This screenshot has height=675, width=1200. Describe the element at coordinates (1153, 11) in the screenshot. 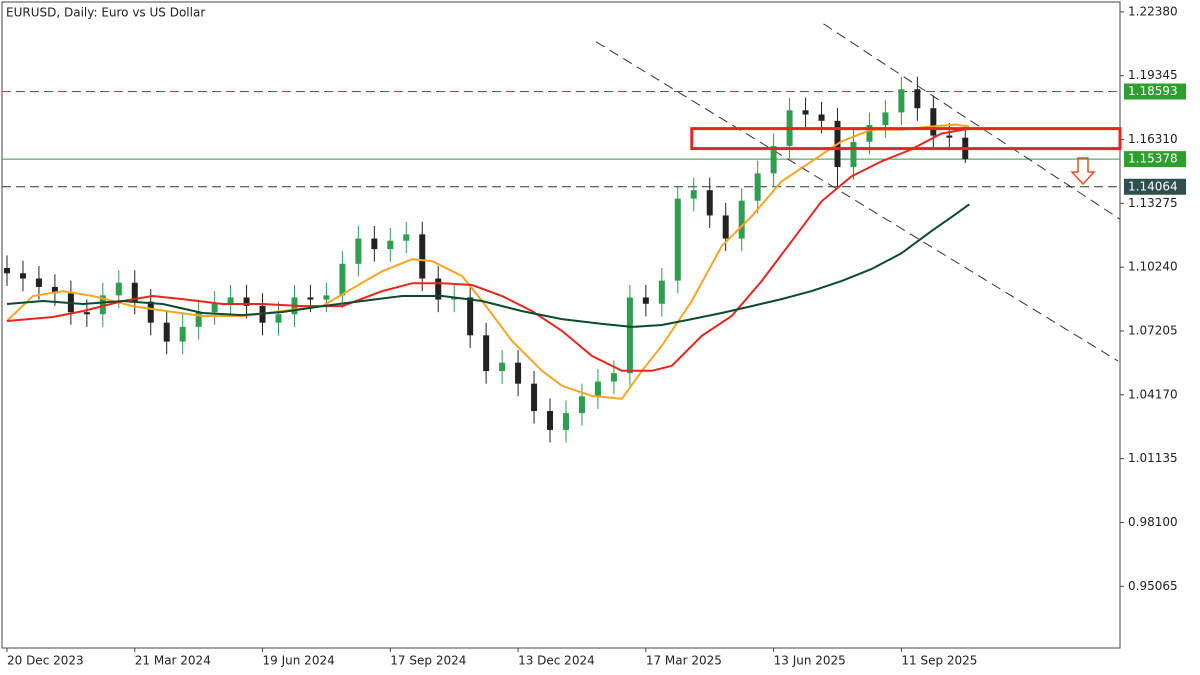

I see `y-tick-label: 1.22380` at that location.